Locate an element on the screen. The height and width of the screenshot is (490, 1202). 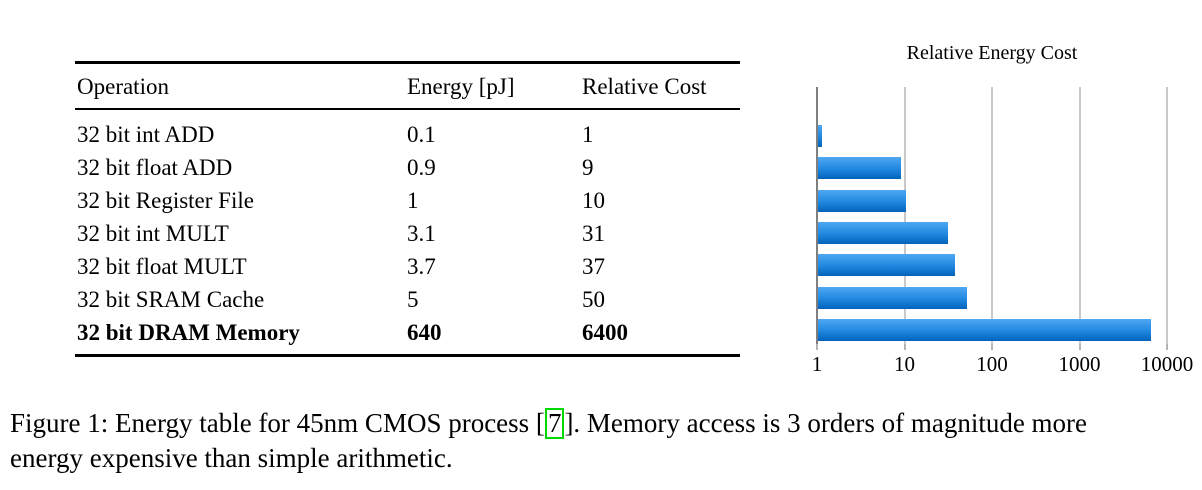
cell-energy: 3.1 is located at coordinates (421, 233).